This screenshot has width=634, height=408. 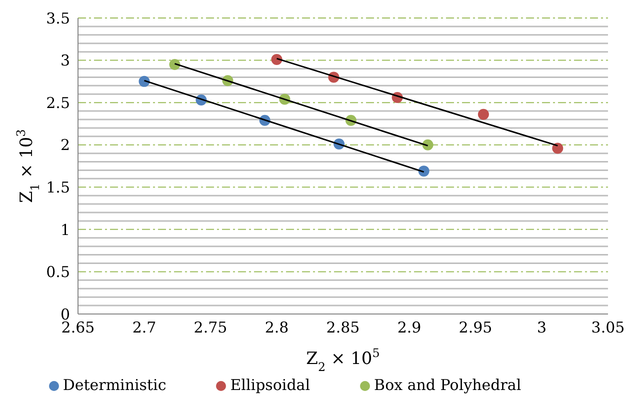 I want to click on x-tick-label: 2.7, so click(x=144, y=327).